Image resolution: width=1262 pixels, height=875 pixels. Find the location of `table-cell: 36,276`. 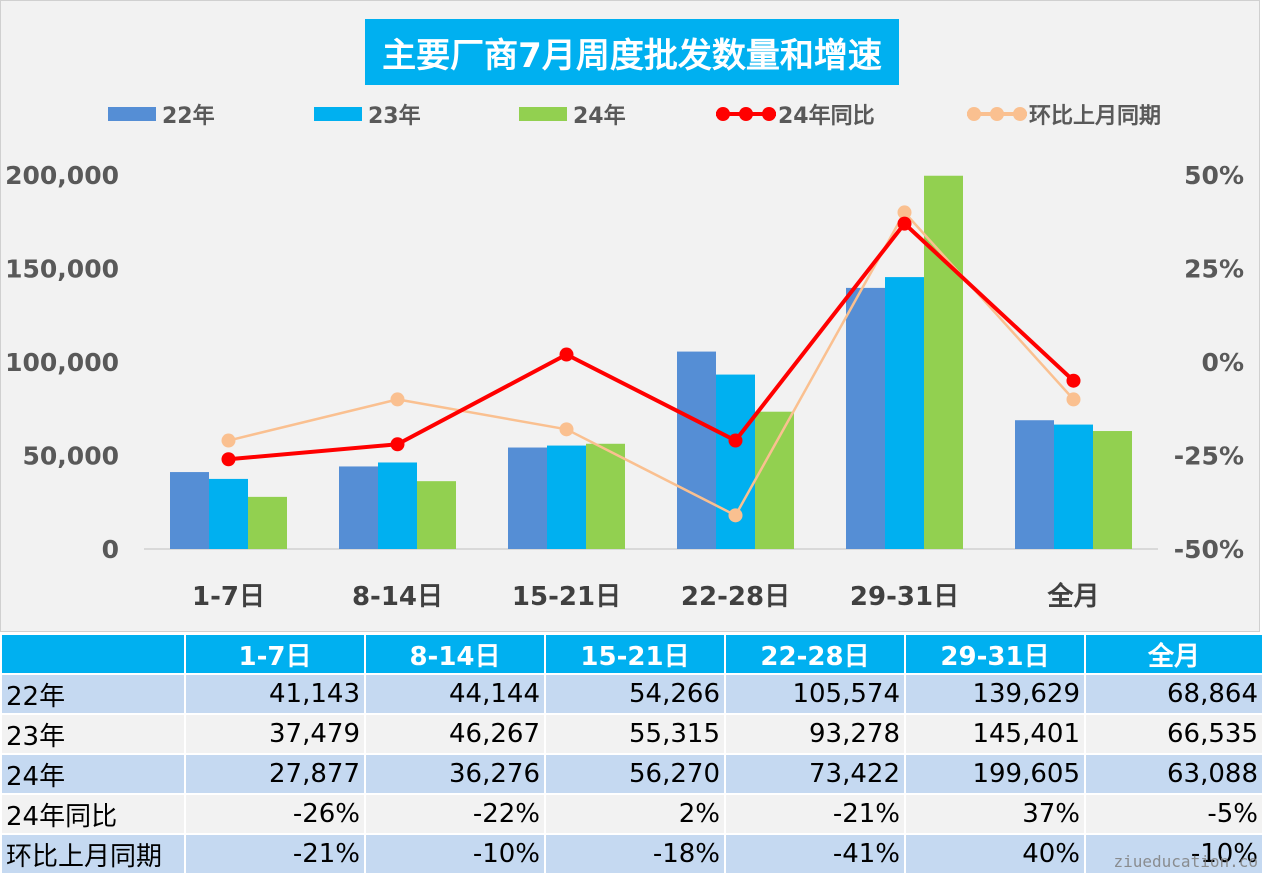

table-cell: 36,276 is located at coordinates (455, 774).